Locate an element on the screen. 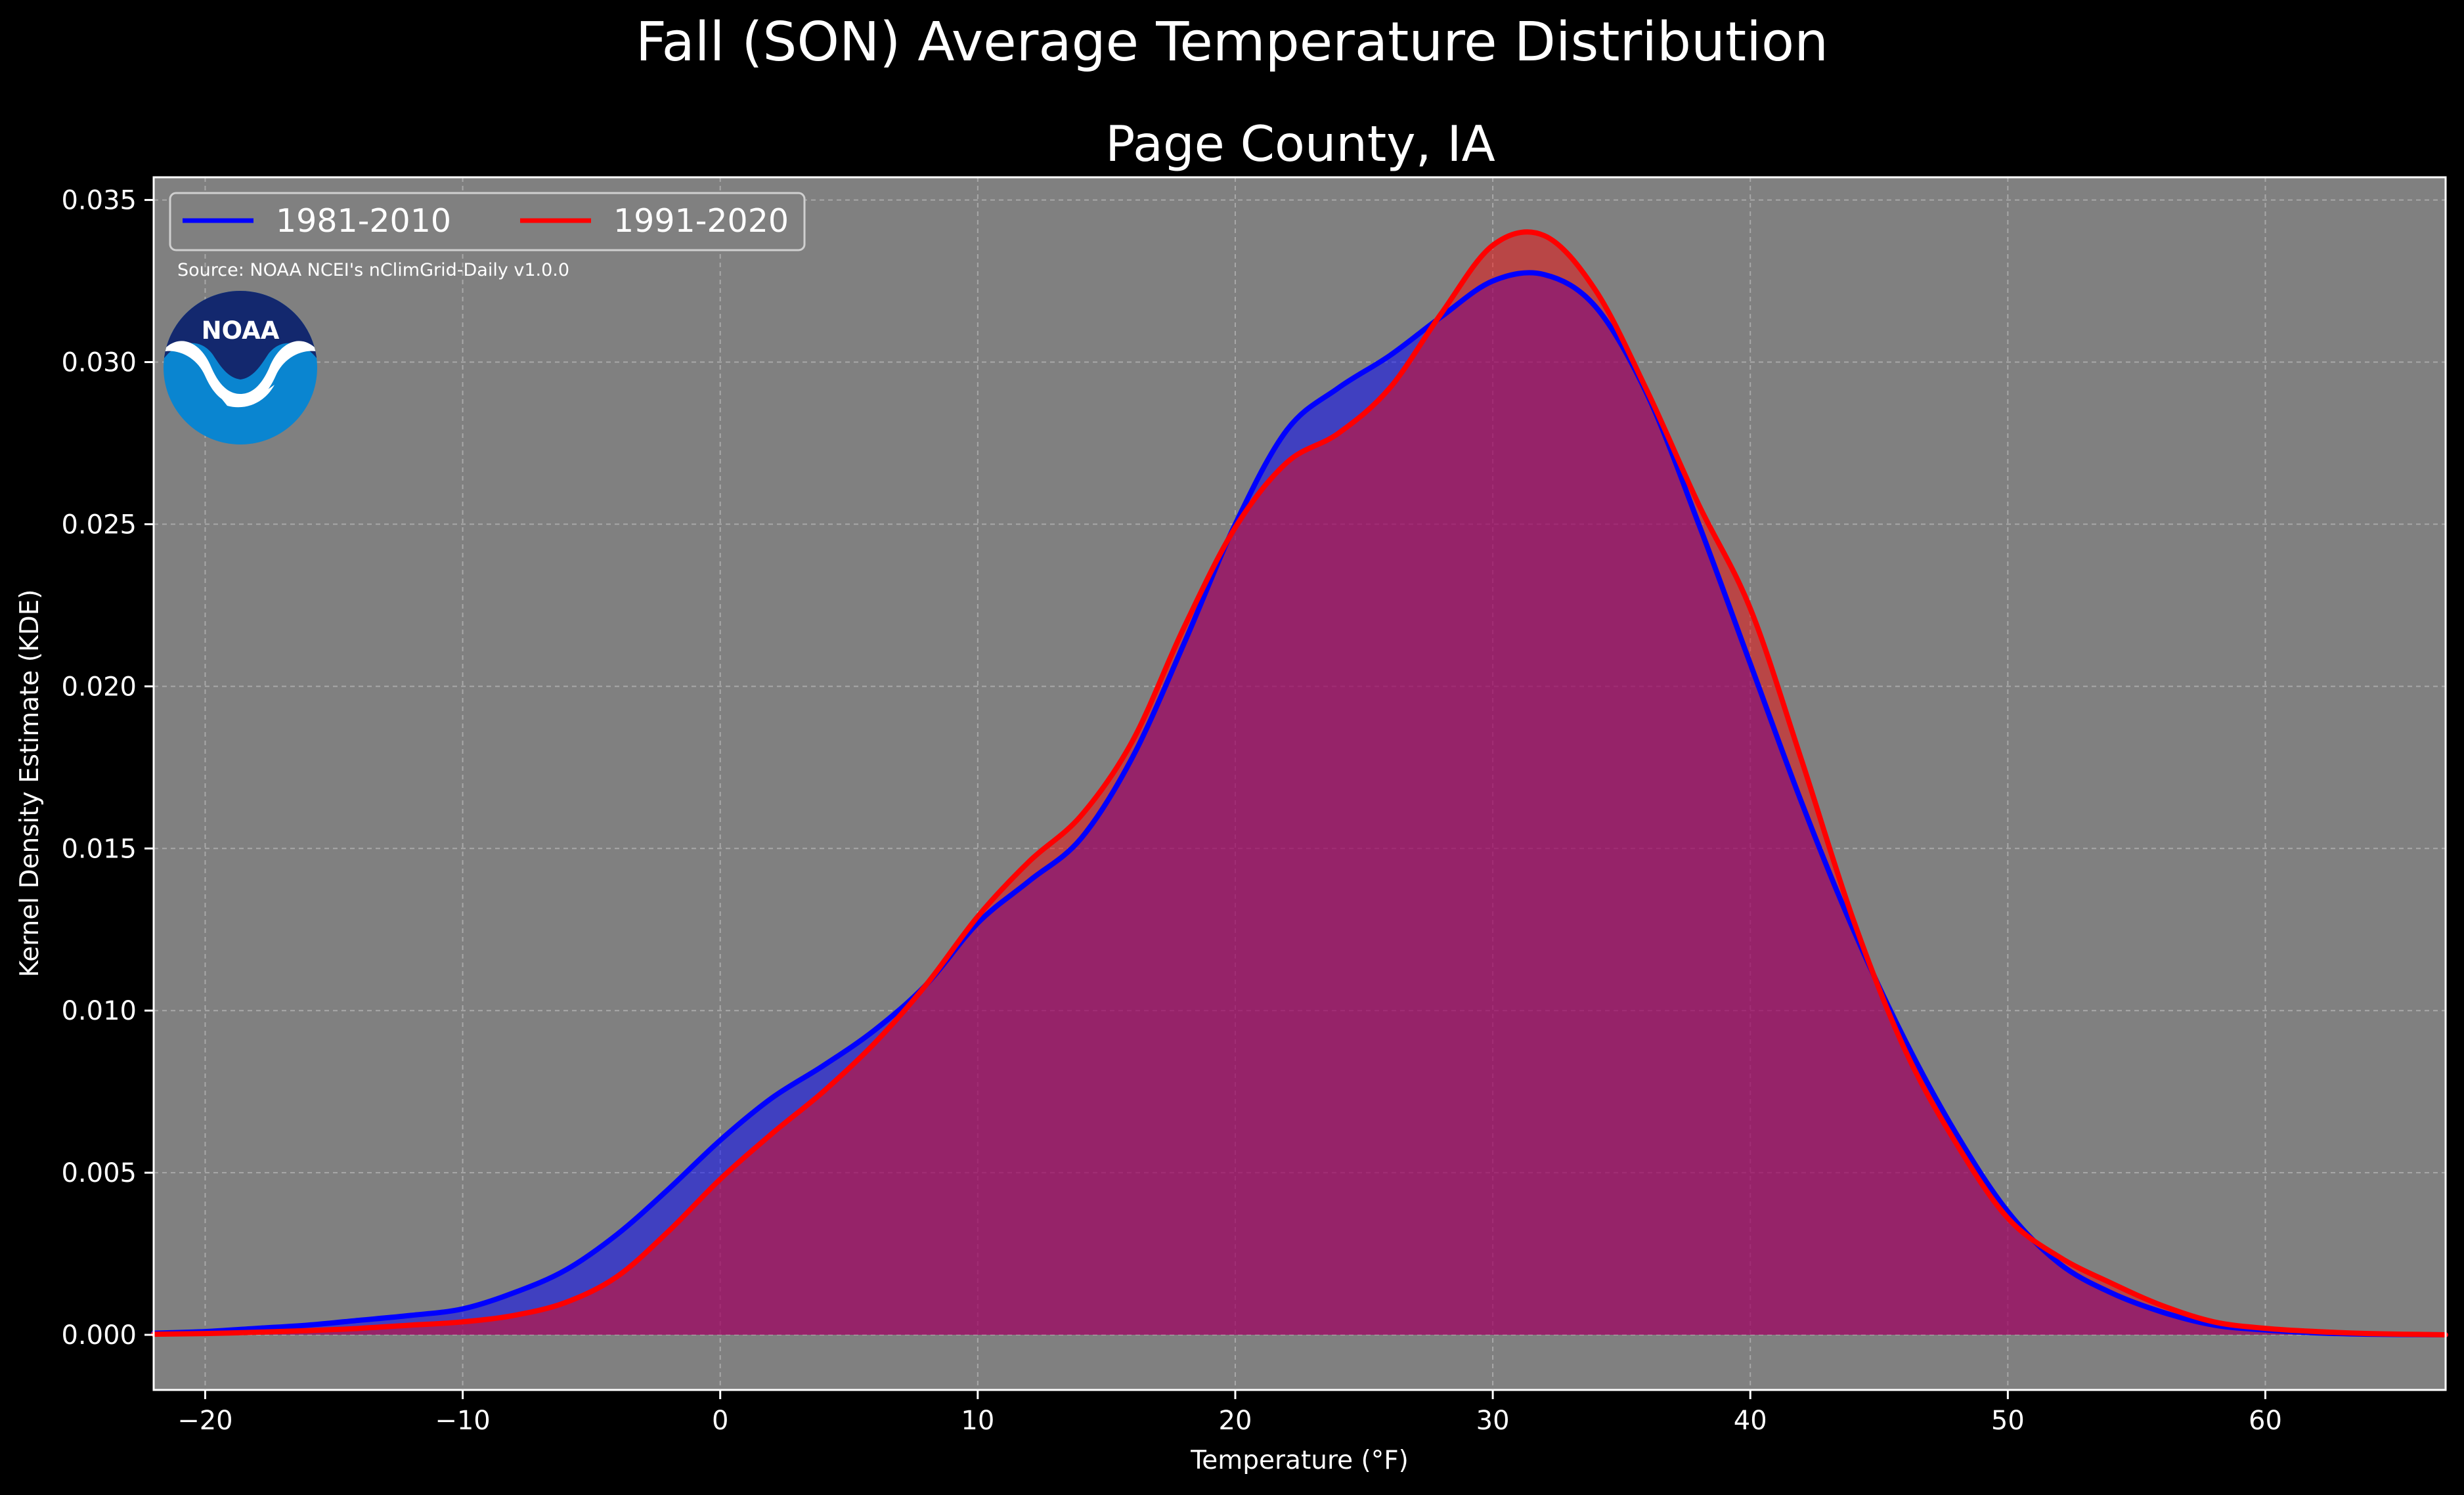 This screenshot has width=2464, height=1495. y-tick-label: 0.010 is located at coordinates (99, 1011).